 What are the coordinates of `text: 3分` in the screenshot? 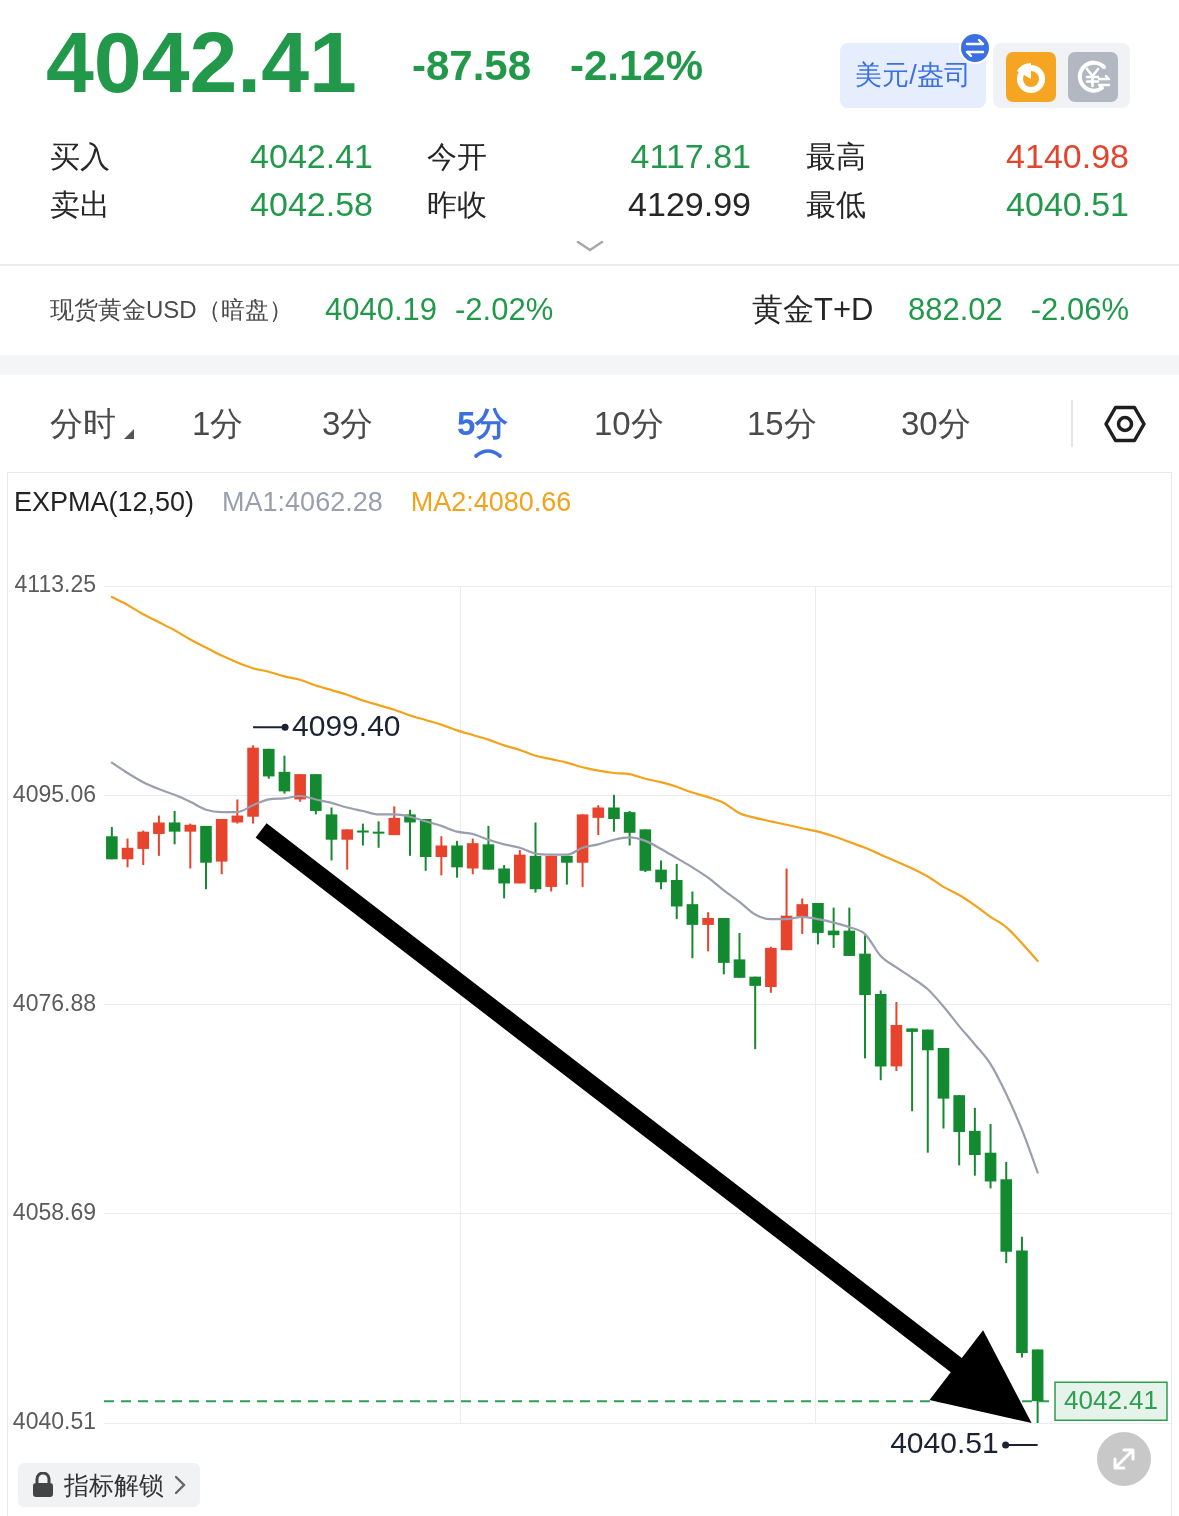 It's located at (348, 424).